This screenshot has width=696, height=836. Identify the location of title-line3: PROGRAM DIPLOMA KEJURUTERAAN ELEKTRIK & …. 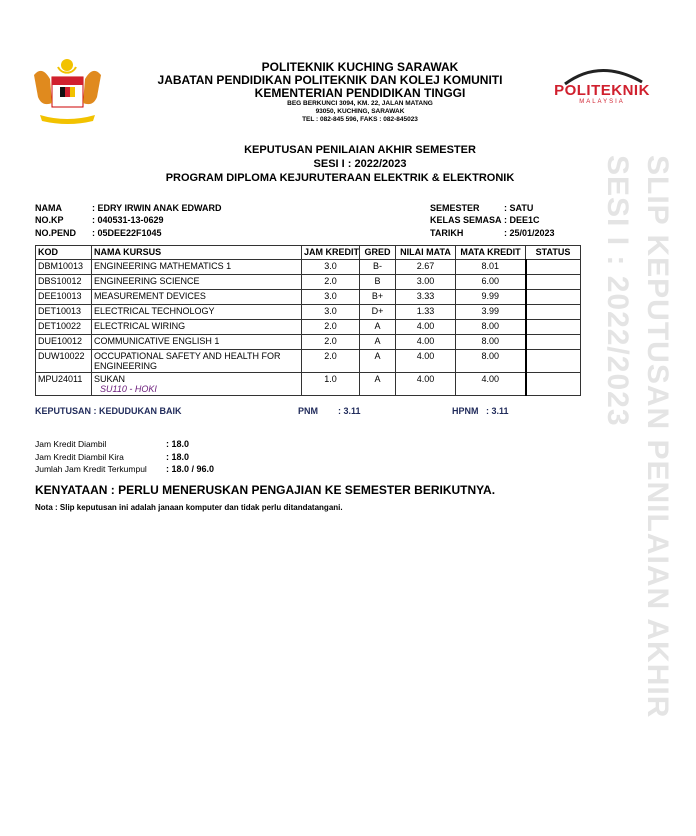
(340, 178).